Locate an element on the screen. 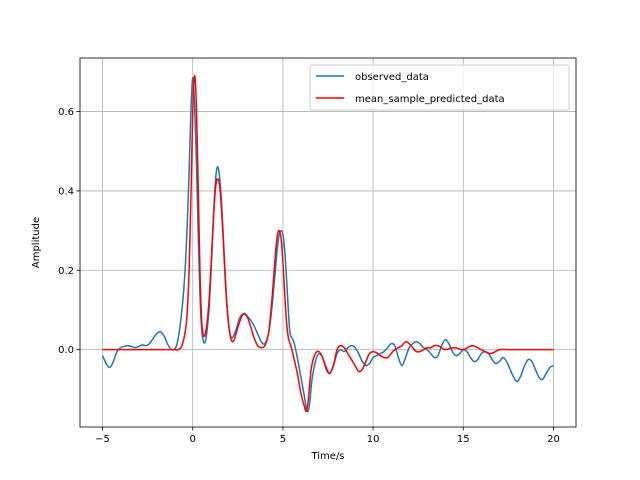 The width and height of the screenshot is (640, 480). x-tick-label: 20 is located at coordinates (553, 439).